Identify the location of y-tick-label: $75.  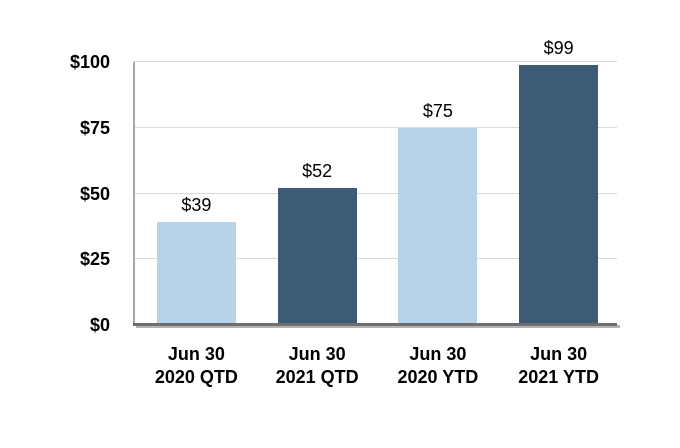
(94, 127).